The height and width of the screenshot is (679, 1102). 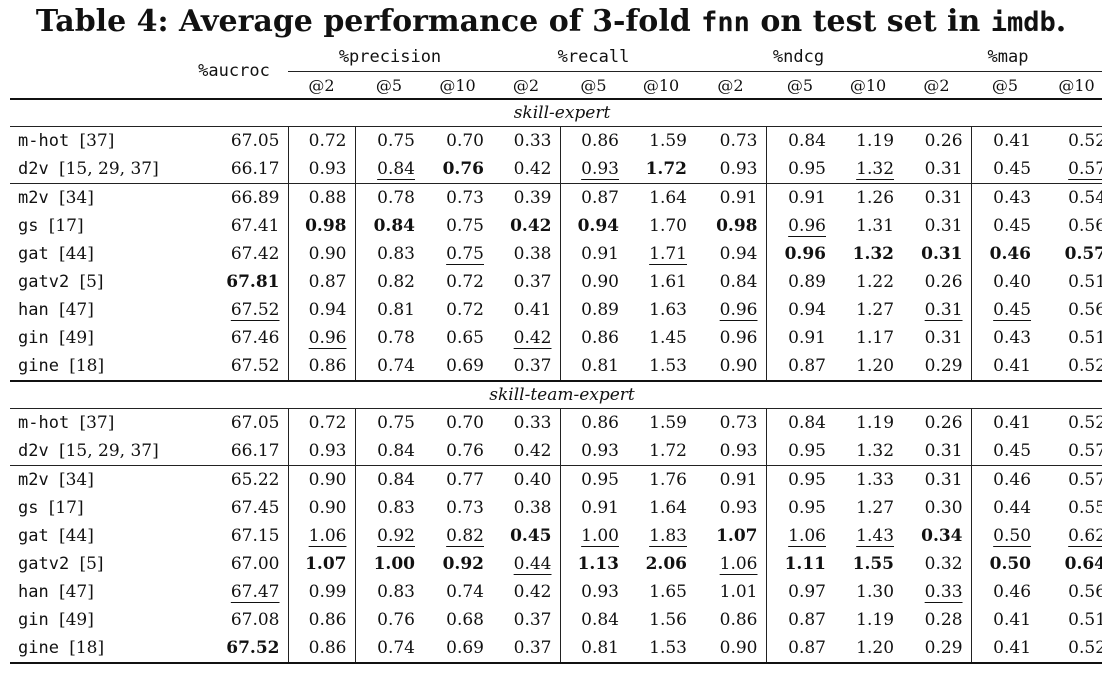 What do you see at coordinates (234, 564) in the screenshot?
I see `value-cell: 67.00` at bounding box center [234, 564].